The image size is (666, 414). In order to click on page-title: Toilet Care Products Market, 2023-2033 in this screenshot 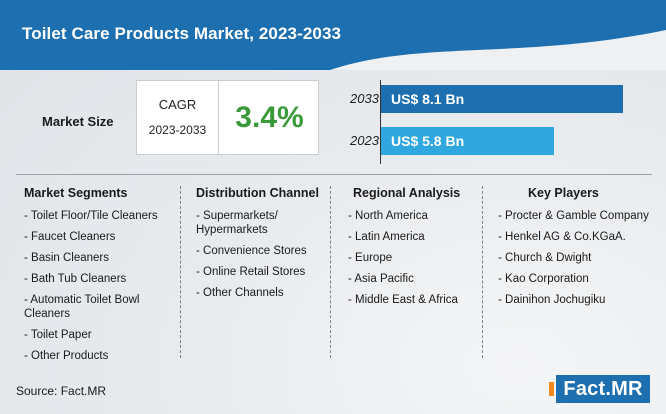, I will do `click(182, 33)`.